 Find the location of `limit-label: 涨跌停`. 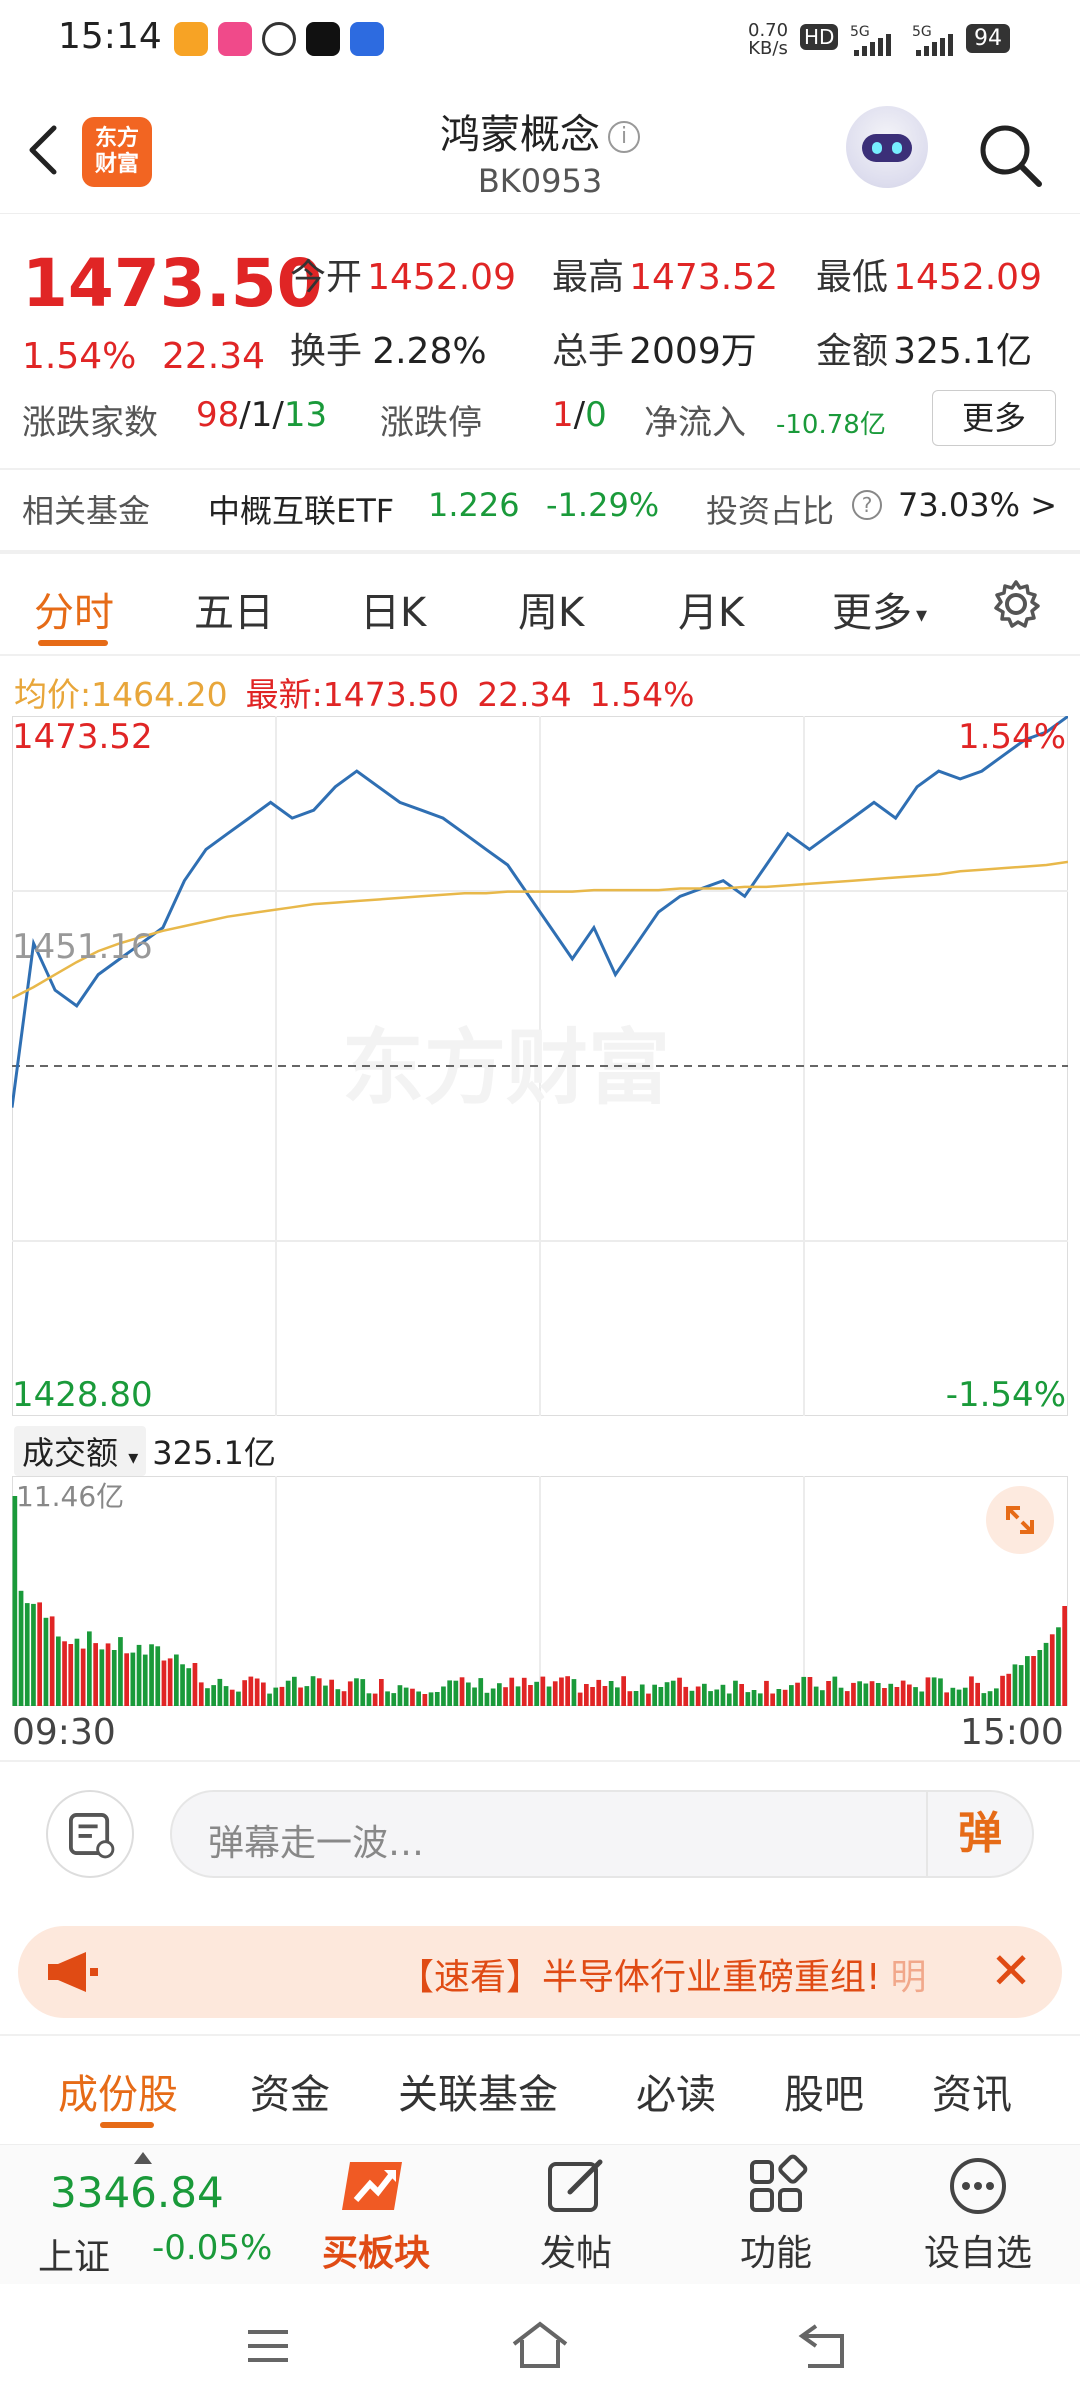

limit-label: 涨跌停 is located at coordinates (431, 423).